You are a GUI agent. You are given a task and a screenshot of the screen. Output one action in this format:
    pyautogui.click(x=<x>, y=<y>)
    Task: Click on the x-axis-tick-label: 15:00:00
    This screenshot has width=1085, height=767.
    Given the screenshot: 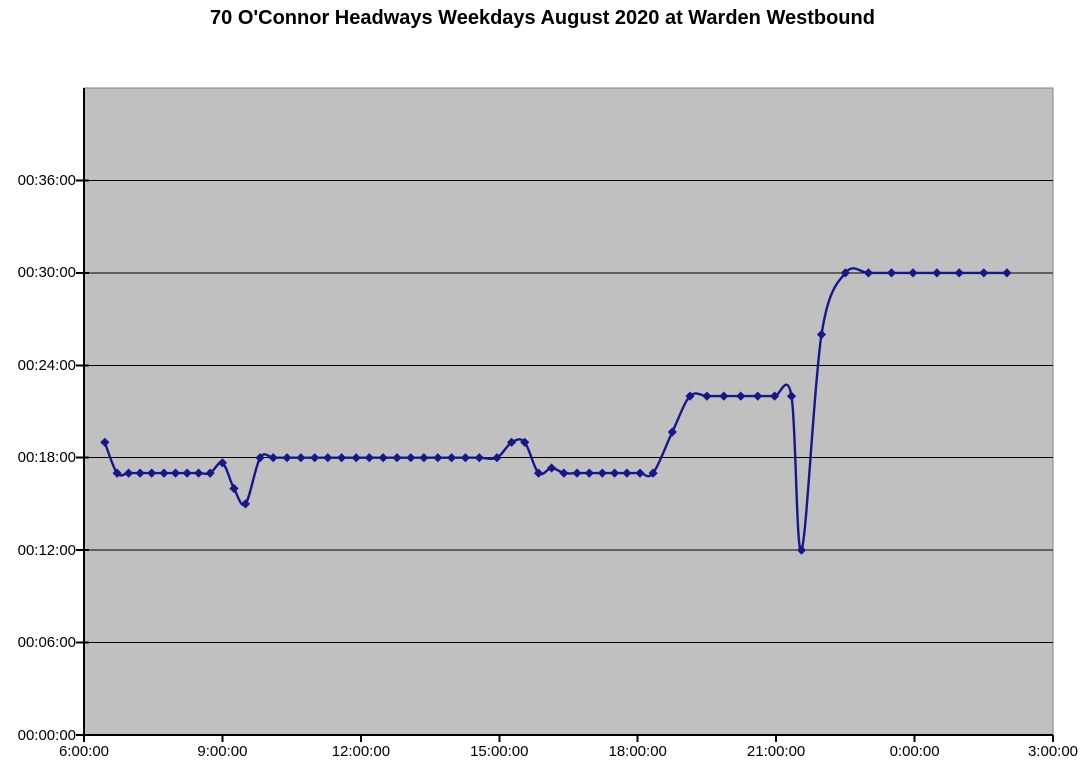 What is the action you would take?
    pyautogui.click(x=499, y=751)
    